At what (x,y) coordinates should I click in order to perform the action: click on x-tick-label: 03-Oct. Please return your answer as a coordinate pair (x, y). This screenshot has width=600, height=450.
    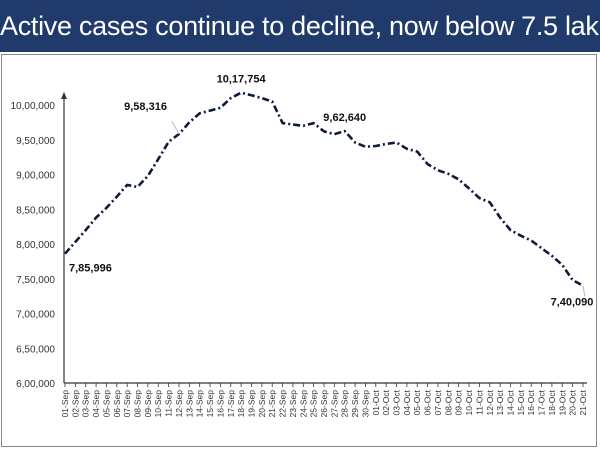
    Looking at the image, I should click on (397, 402).